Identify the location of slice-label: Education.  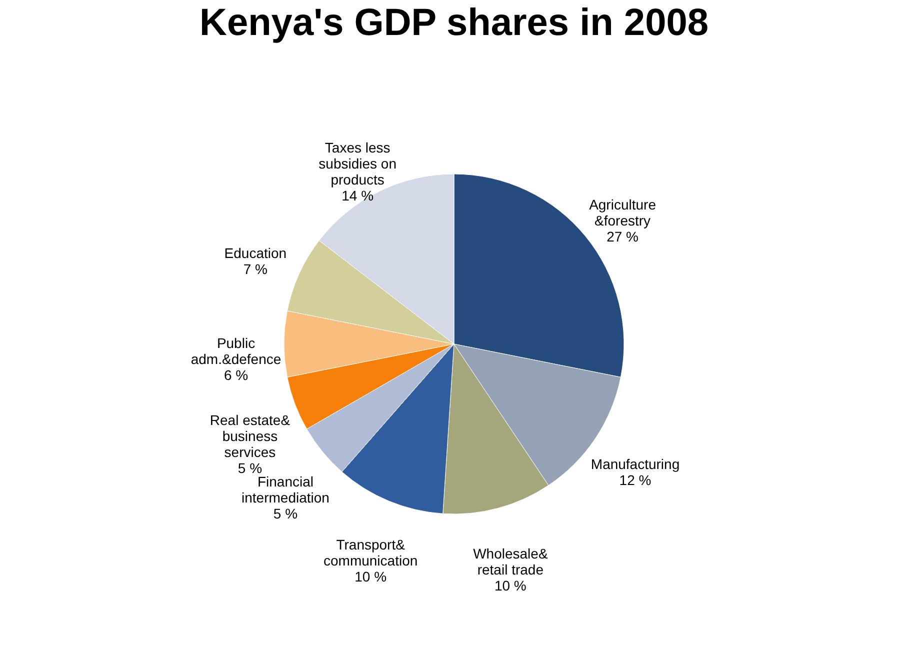
(255, 253).